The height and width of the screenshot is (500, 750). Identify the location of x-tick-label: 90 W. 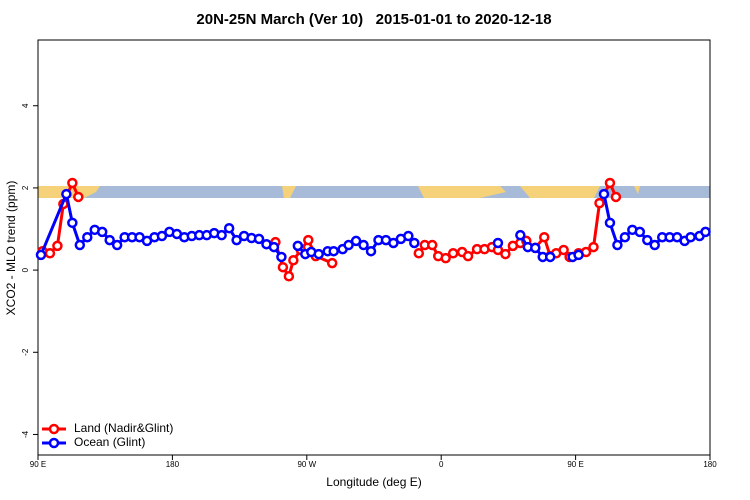
(306, 464).